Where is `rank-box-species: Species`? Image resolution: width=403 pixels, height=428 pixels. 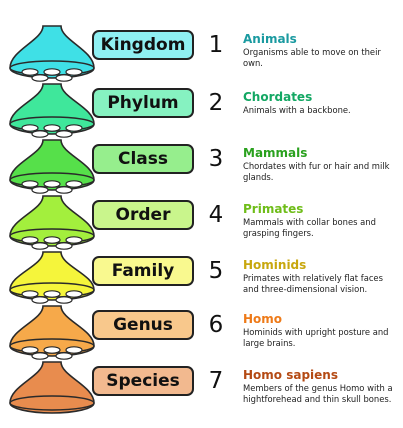 rank-box-species: Species is located at coordinates (143, 381).